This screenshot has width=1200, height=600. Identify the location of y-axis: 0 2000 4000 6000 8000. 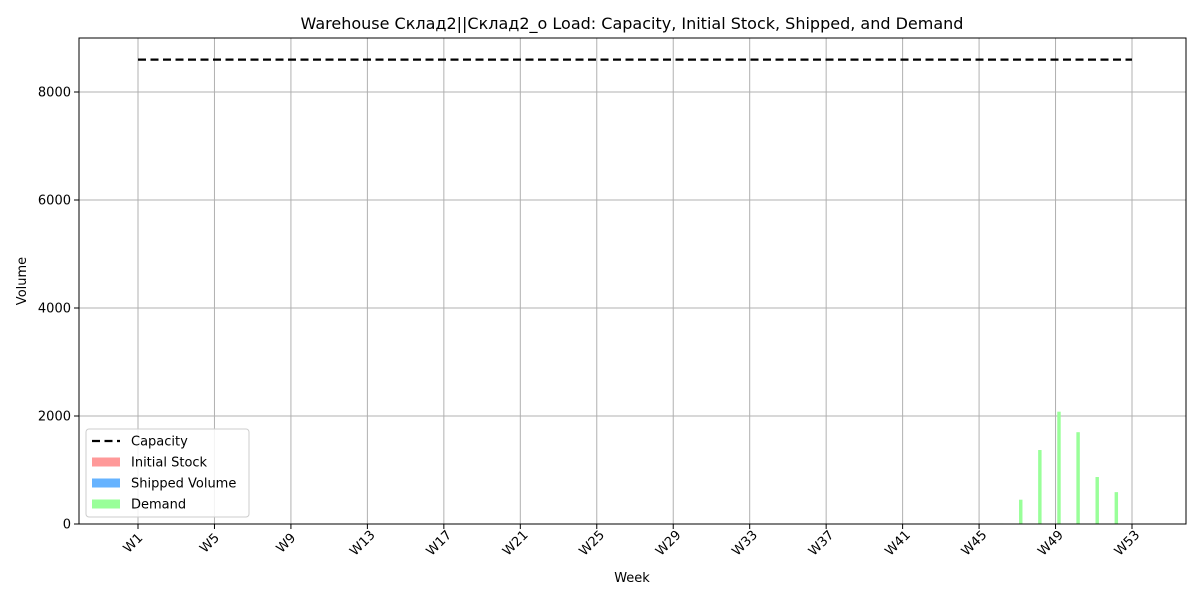
(58, 309).